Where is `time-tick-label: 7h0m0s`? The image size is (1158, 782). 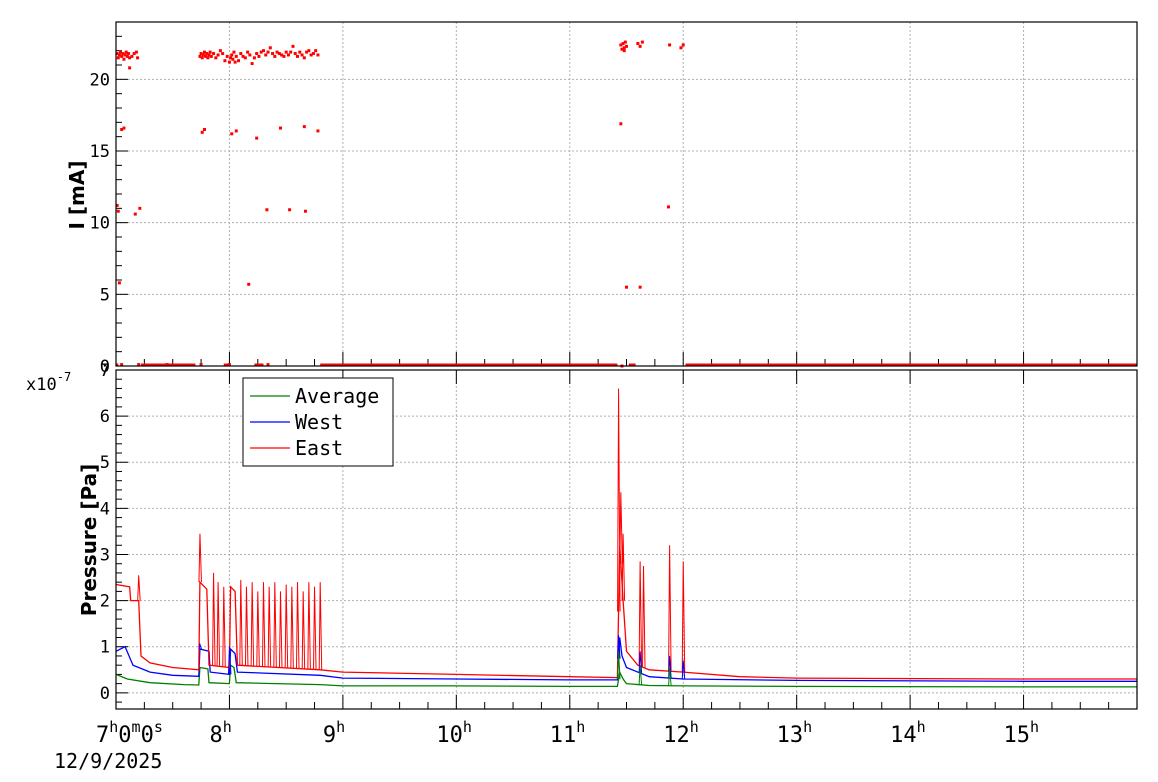 time-tick-label: 7h0m0s is located at coordinates (129, 733).